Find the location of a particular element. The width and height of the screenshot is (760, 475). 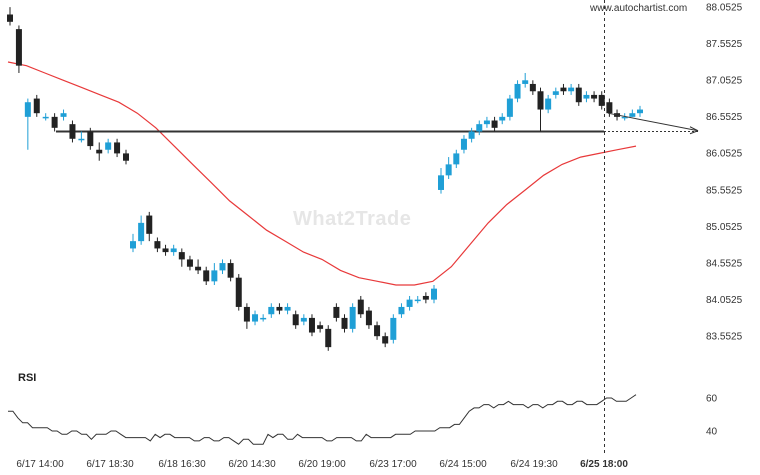

time-tick-label: 6/20 14:30 is located at coordinates (252, 464).